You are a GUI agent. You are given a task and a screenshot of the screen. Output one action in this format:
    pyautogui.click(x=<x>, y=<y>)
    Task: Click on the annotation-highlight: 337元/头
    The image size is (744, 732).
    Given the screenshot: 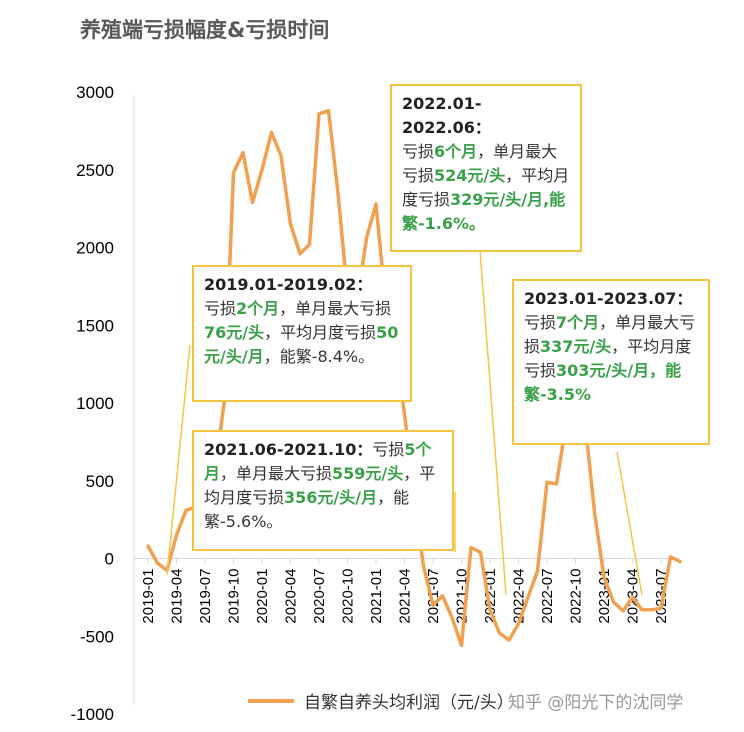 What is the action you would take?
    pyautogui.click(x=576, y=346)
    